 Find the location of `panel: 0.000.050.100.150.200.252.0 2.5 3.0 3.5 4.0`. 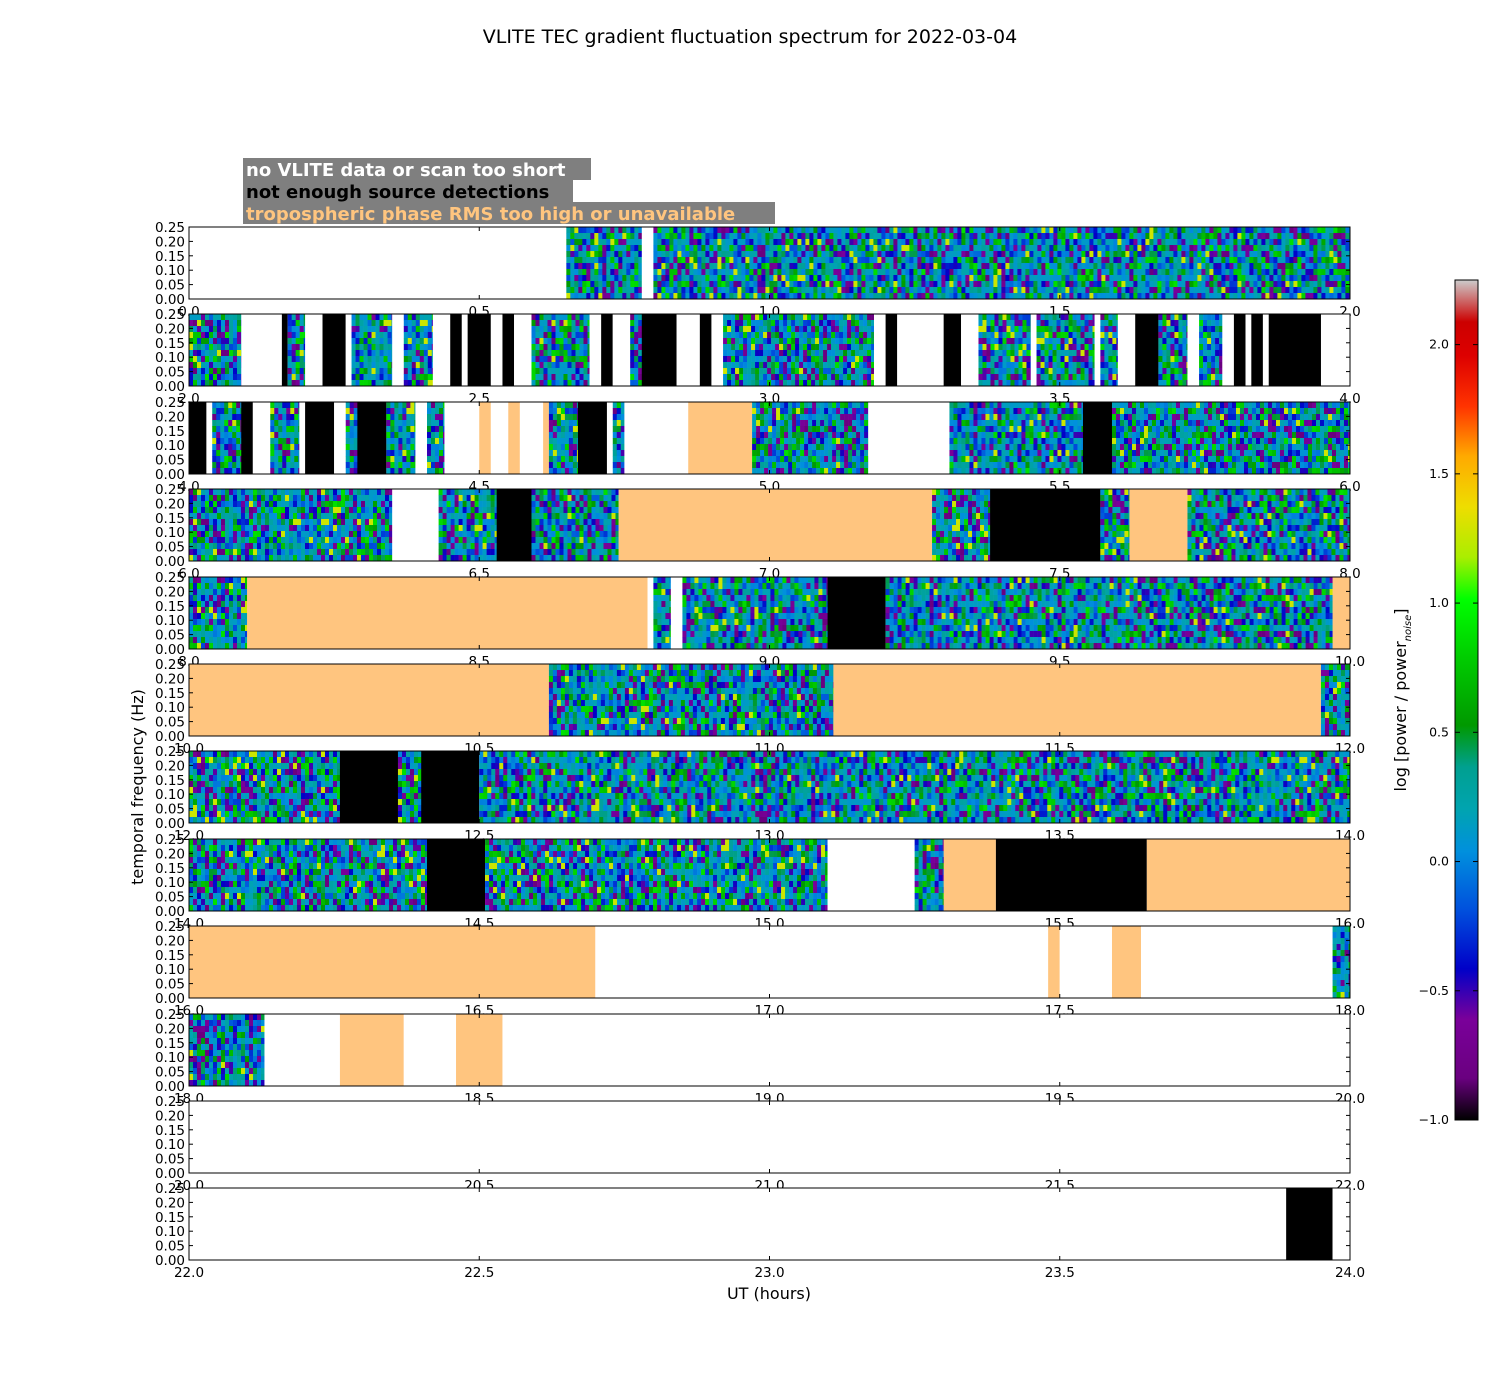

panel: 0.000.050.100.150.200.252.0 2.5 3.0 3.5 4.0 is located at coordinates (758, 357).